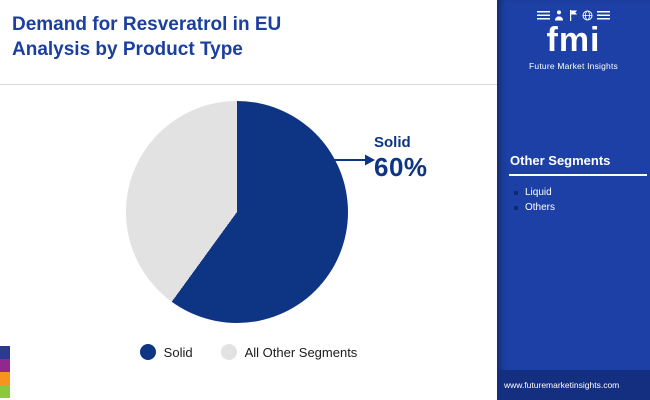 The height and width of the screenshot is (400, 650). Describe the element at coordinates (562, 385) in the screenshot. I see `footer-url: www.futuremarketinsights.com` at that location.